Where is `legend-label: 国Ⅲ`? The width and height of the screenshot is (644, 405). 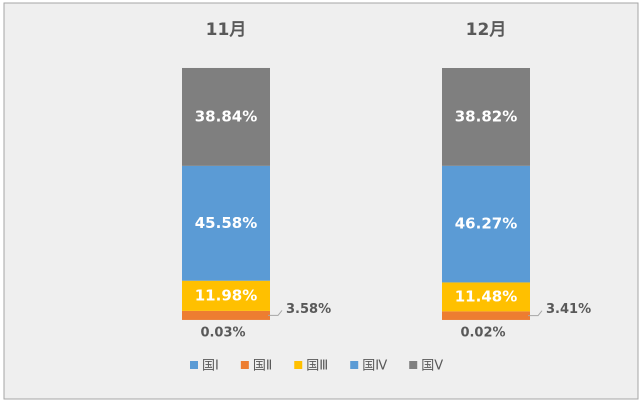 legend-label: 国Ⅲ is located at coordinates (317, 366).